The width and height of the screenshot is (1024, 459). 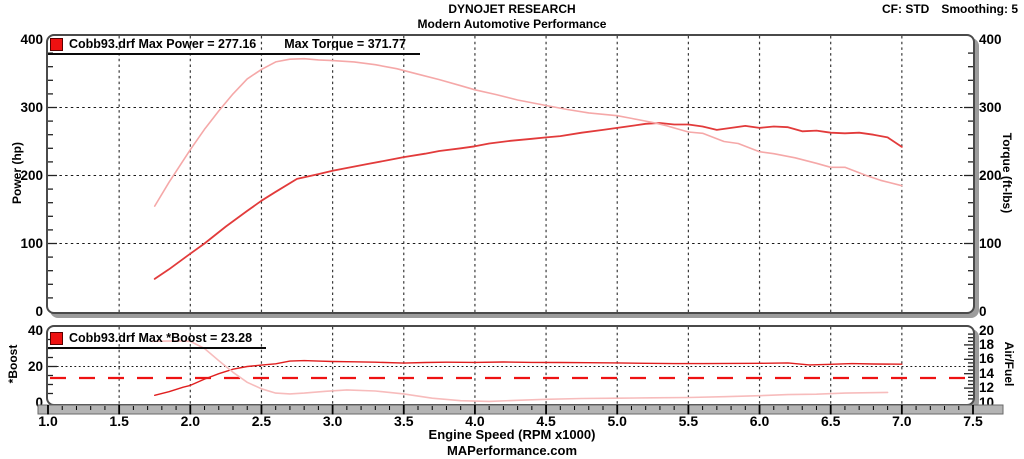 I want to click on tick-label: 1.0, so click(x=48, y=421).